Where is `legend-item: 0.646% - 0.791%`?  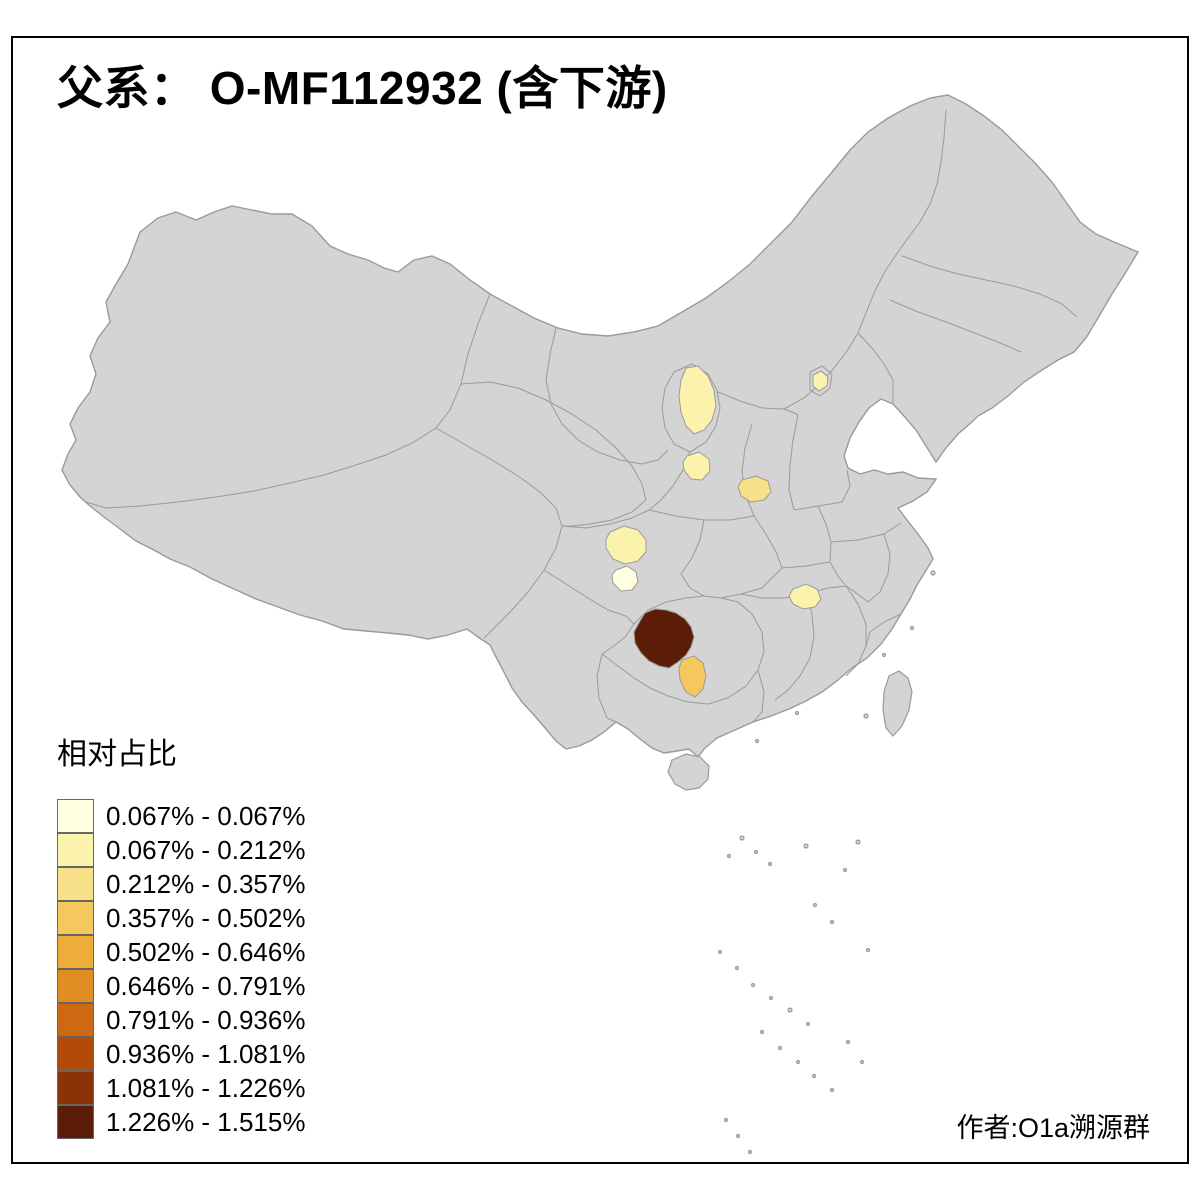
legend-item: 0.646% - 0.791% is located at coordinates (181, 986).